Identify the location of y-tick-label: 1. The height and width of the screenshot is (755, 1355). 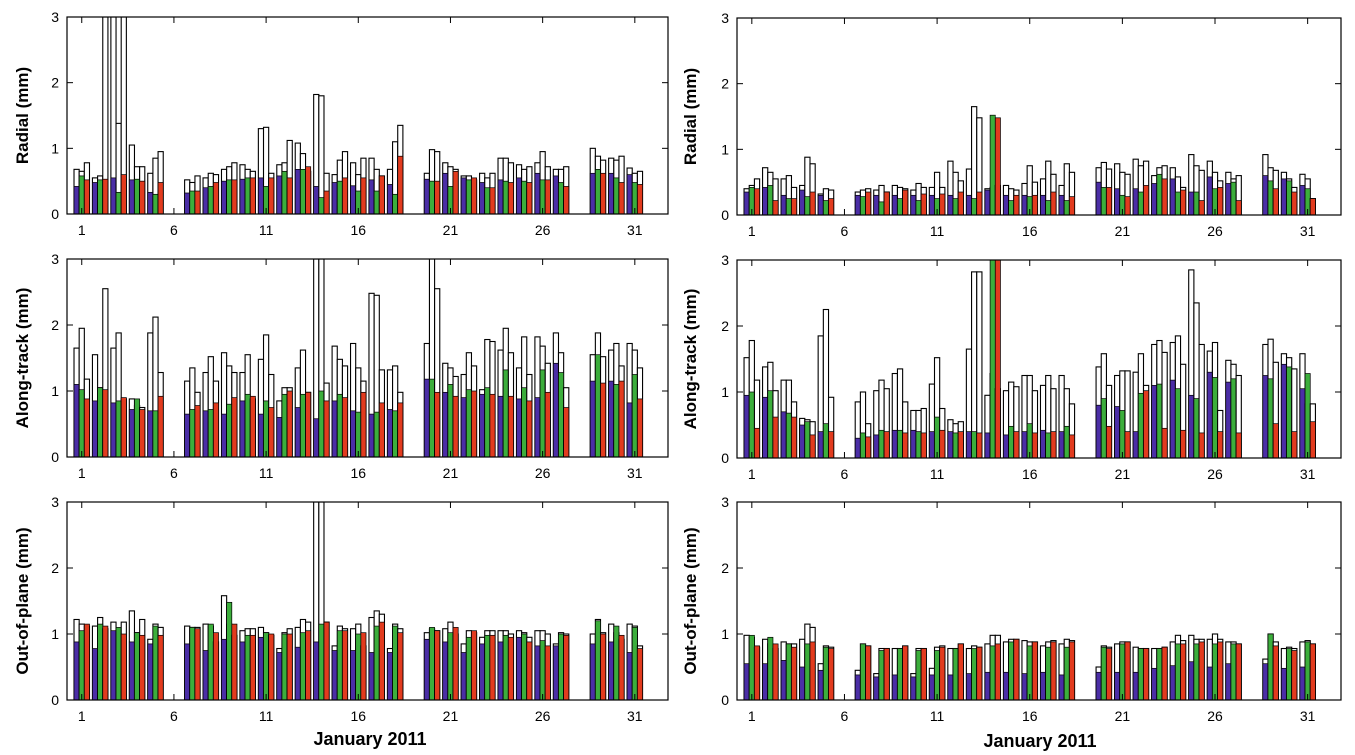
(55, 148).